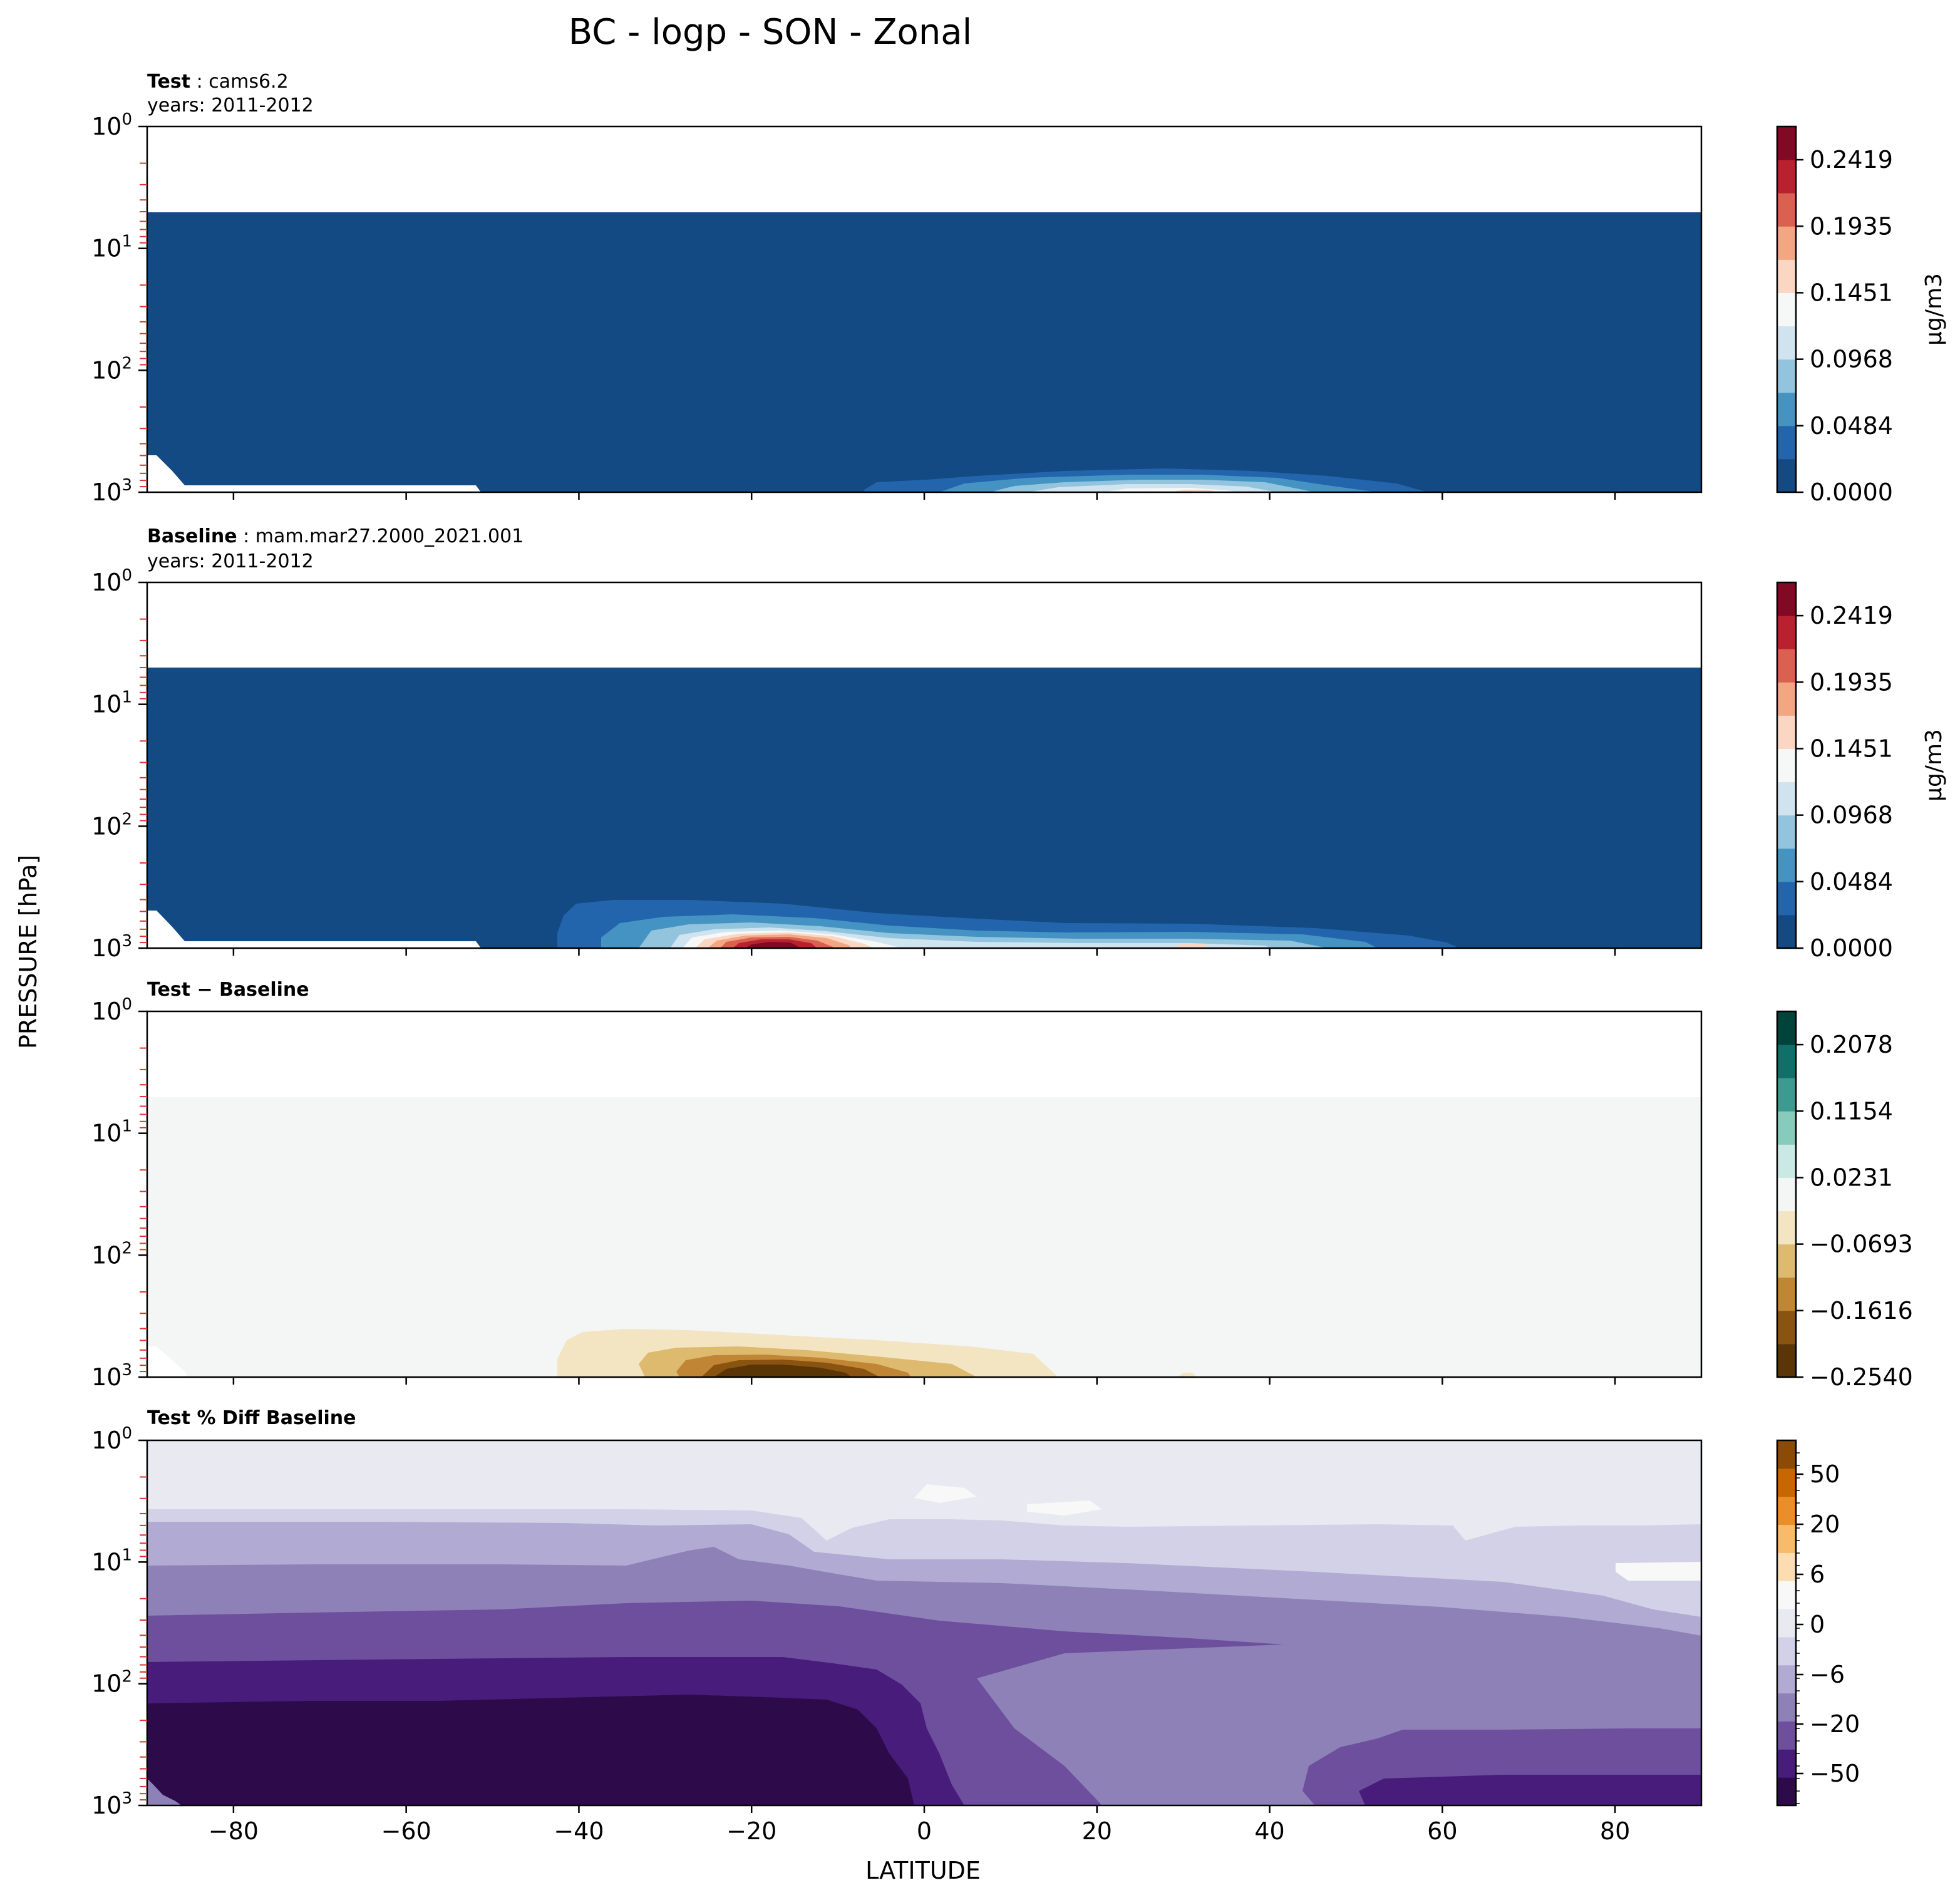 The width and height of the screenshot is (1960, 1900). What do you see at coordinates (1835, 1724) in the screenshot?
I see `colorbar-tick-label: −20` at bounding box center [1835, 1724].